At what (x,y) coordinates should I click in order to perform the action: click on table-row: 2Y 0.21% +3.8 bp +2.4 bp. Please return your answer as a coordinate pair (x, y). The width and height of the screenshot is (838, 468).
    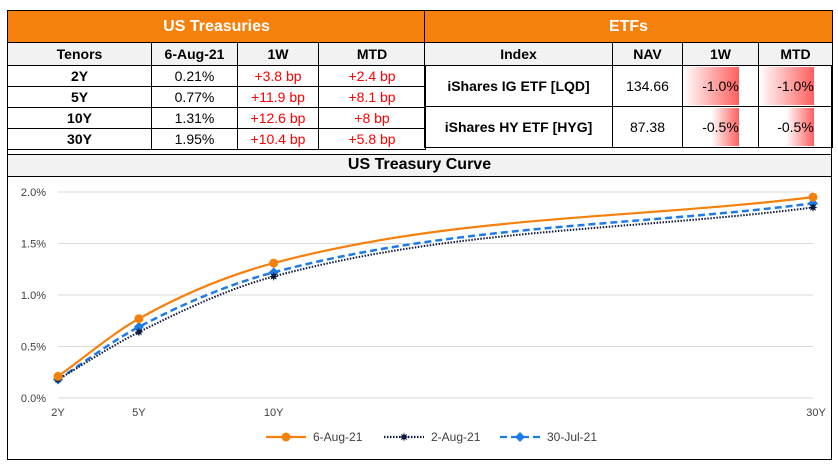
    Looking at the image, I should click on (217, 76).